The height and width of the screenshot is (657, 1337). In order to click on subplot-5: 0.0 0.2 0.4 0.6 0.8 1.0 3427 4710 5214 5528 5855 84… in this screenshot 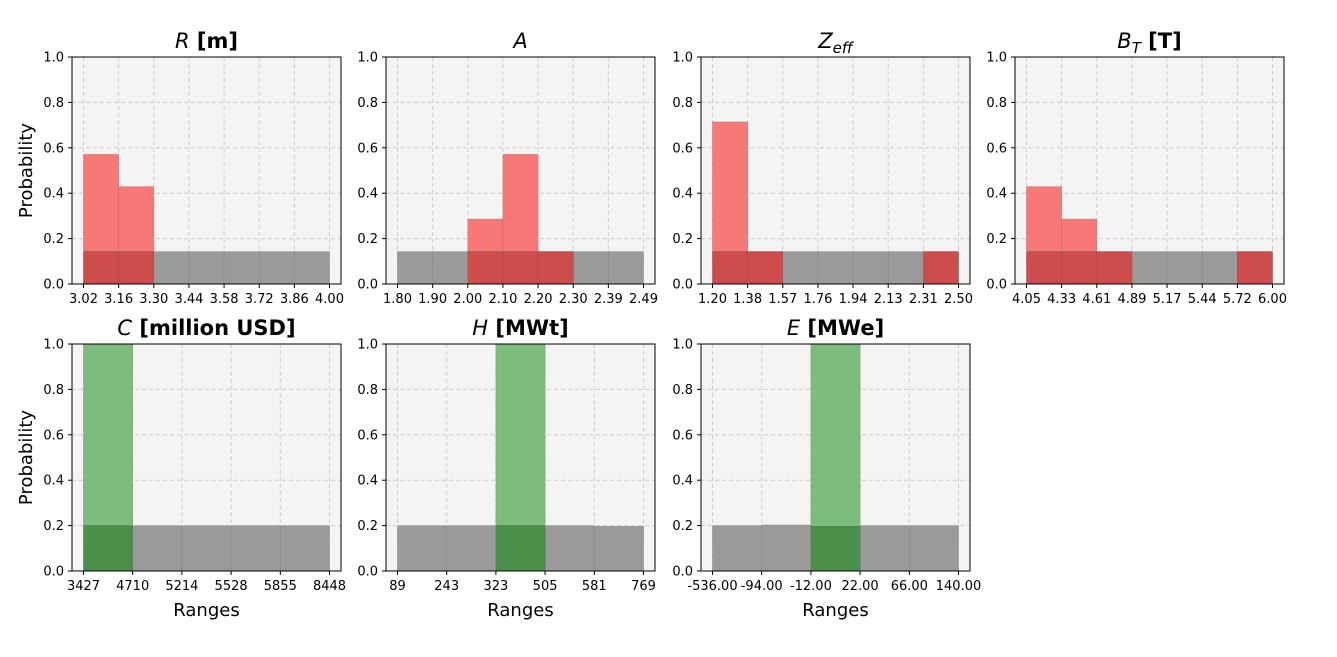, I will do `click(181, 468)`.